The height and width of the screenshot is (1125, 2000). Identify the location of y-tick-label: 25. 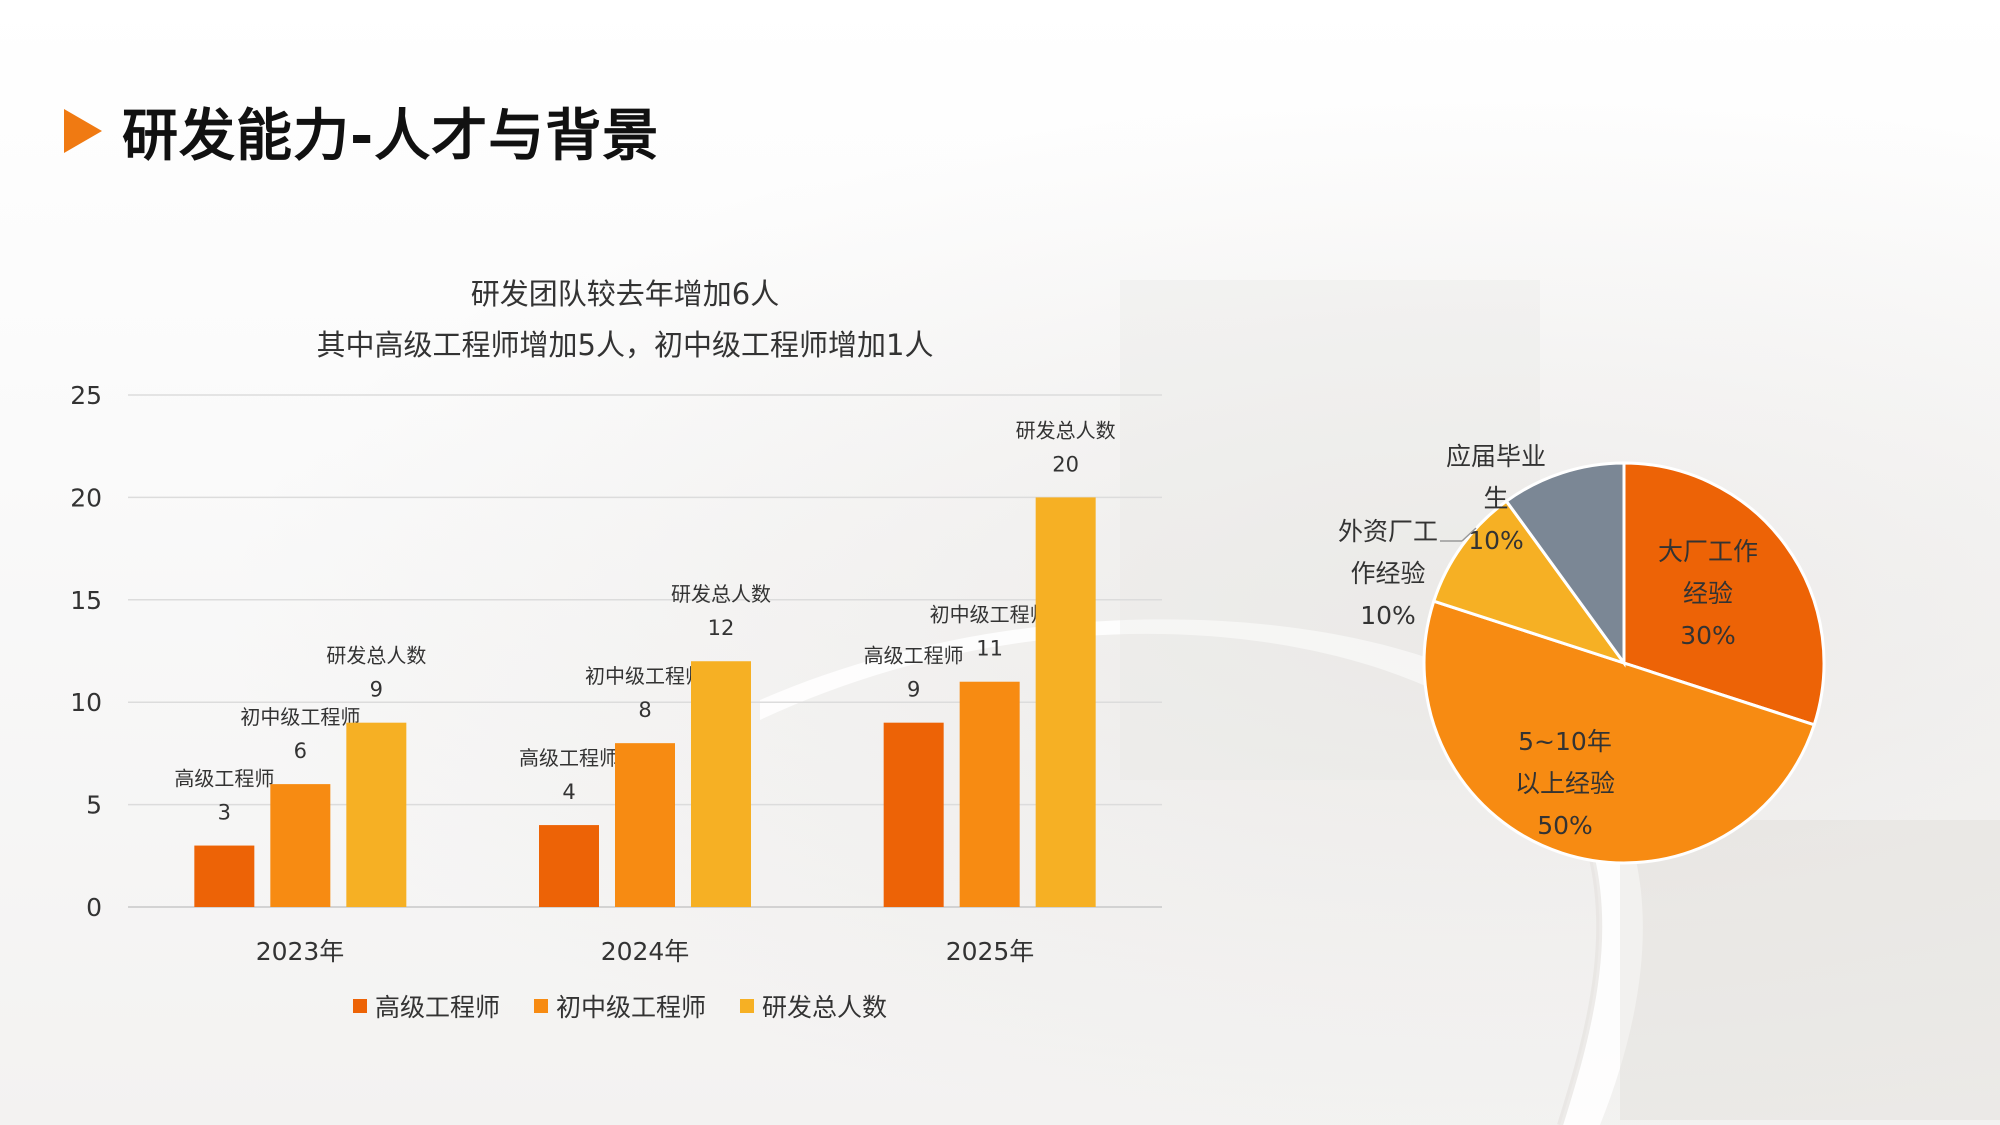
(86, 395).